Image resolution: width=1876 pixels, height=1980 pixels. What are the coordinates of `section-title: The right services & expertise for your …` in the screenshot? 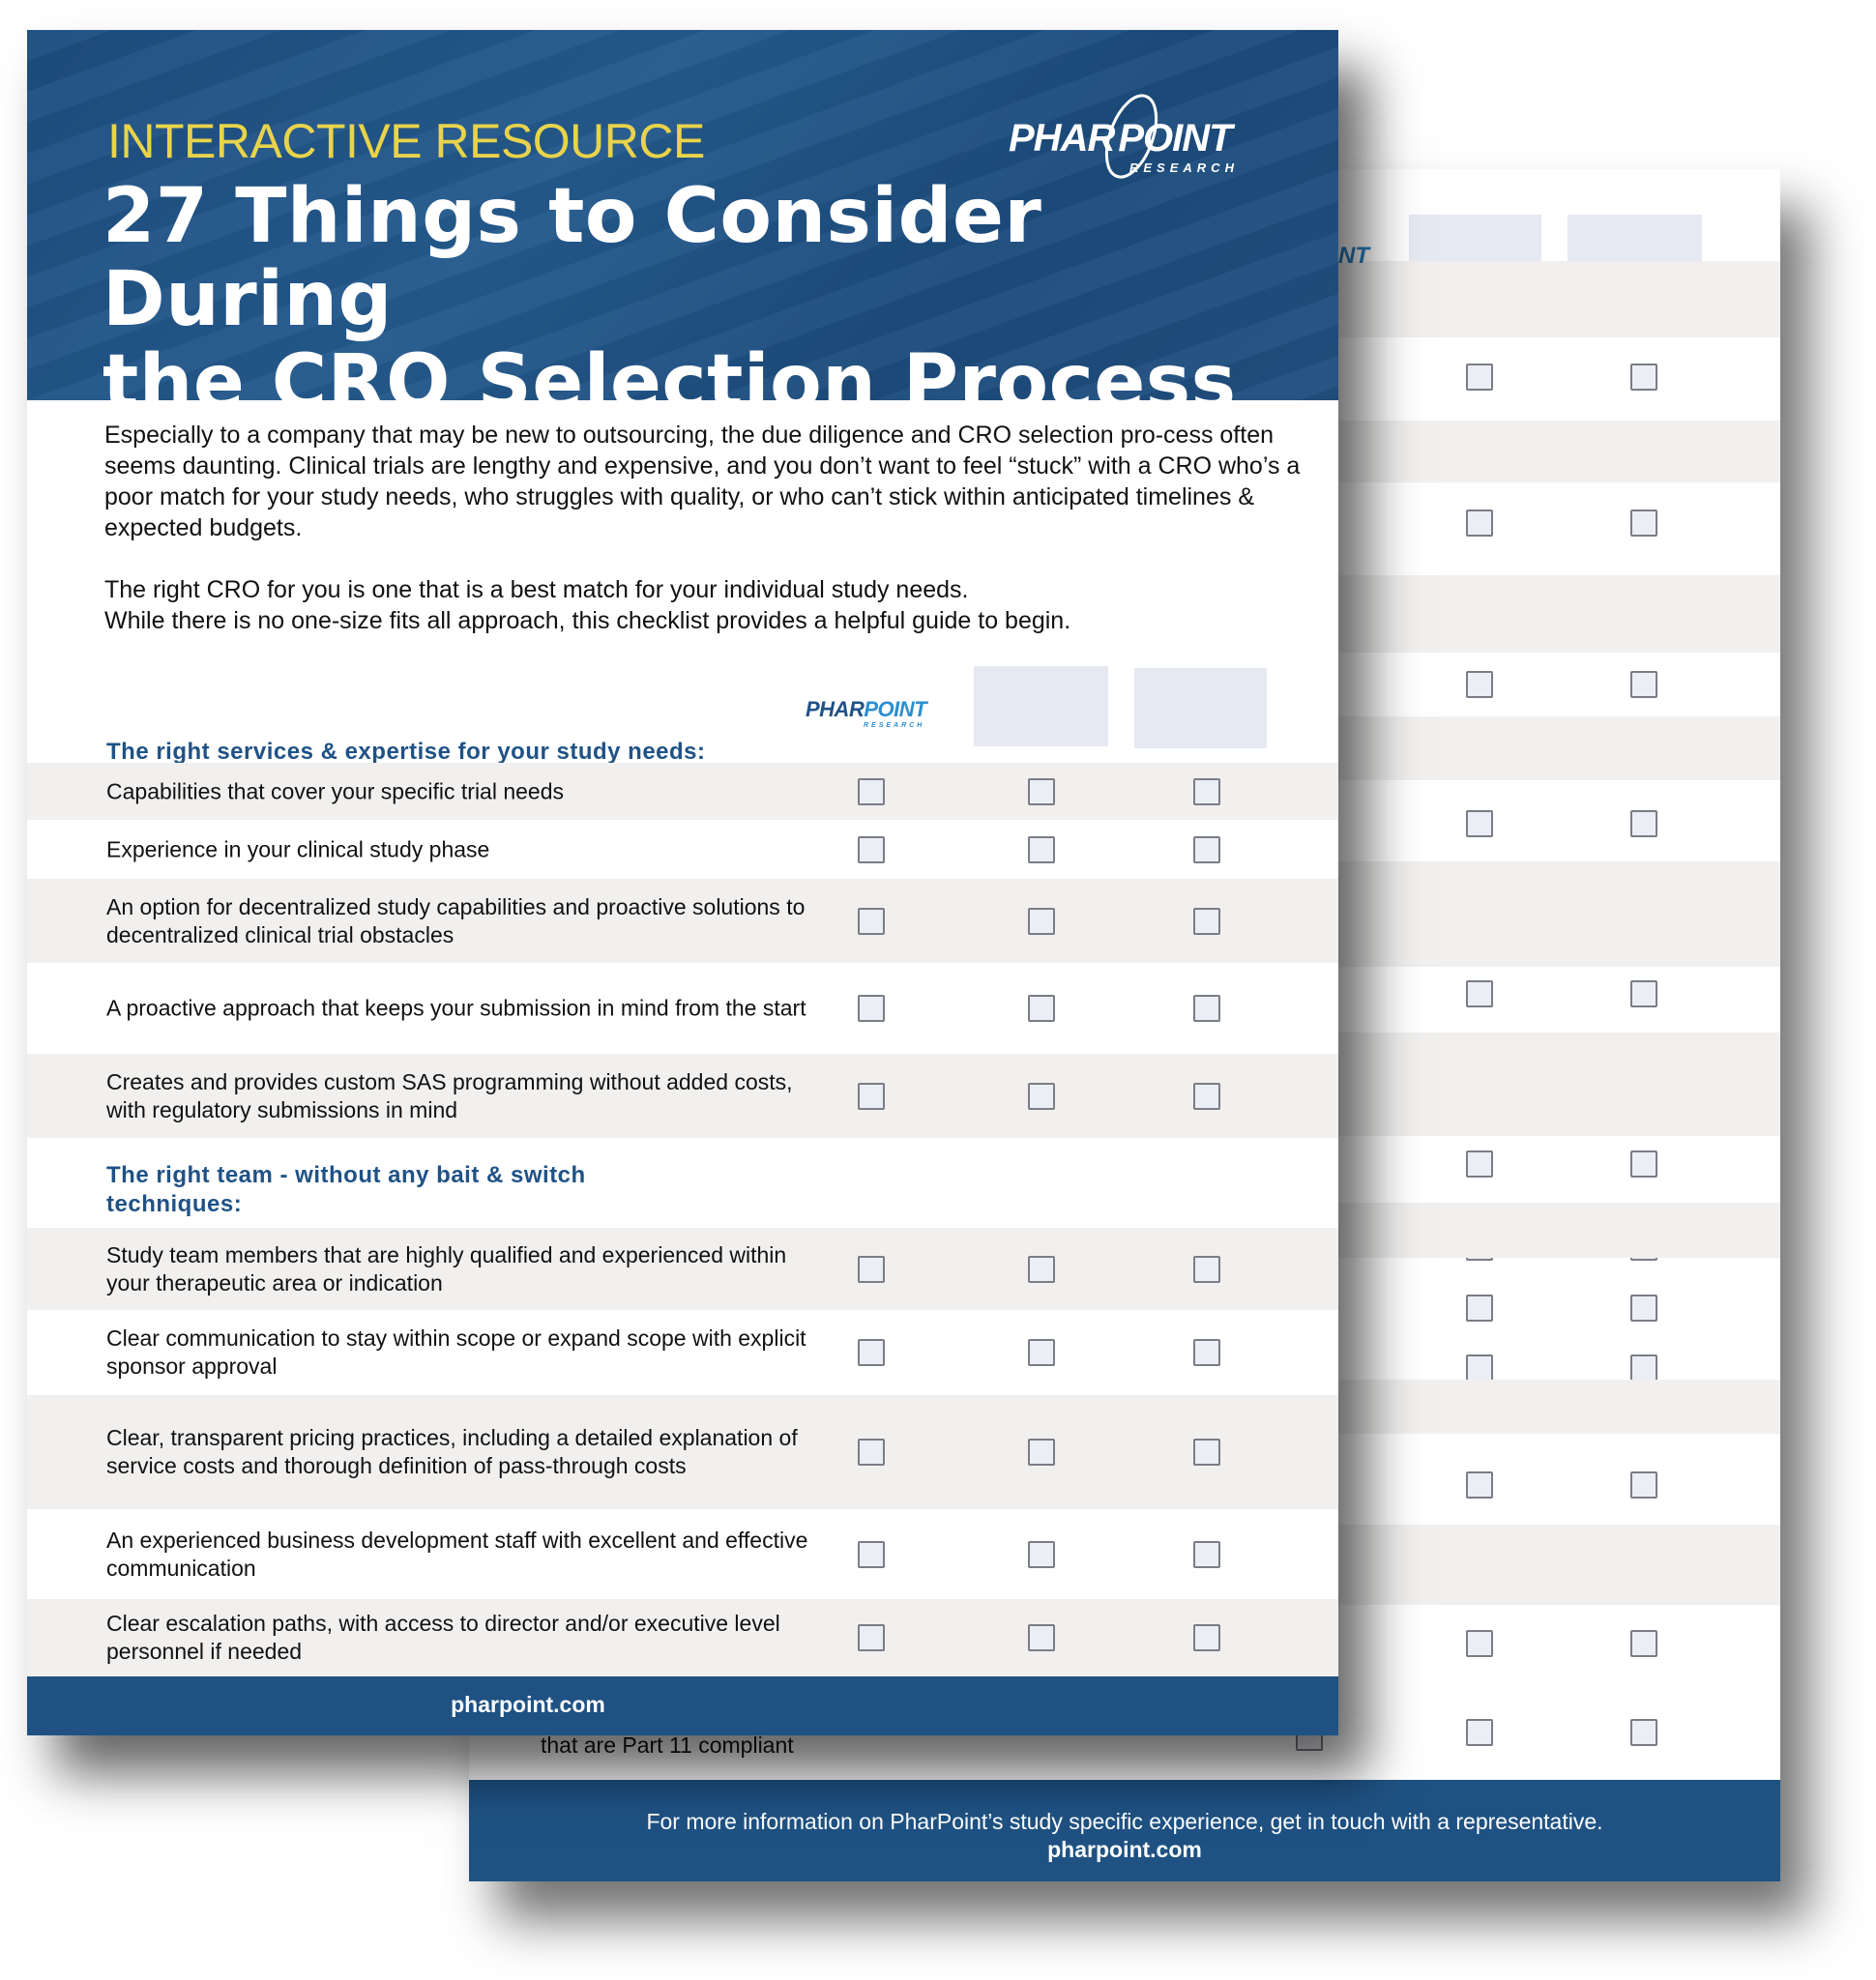 It's located at (406, 752).